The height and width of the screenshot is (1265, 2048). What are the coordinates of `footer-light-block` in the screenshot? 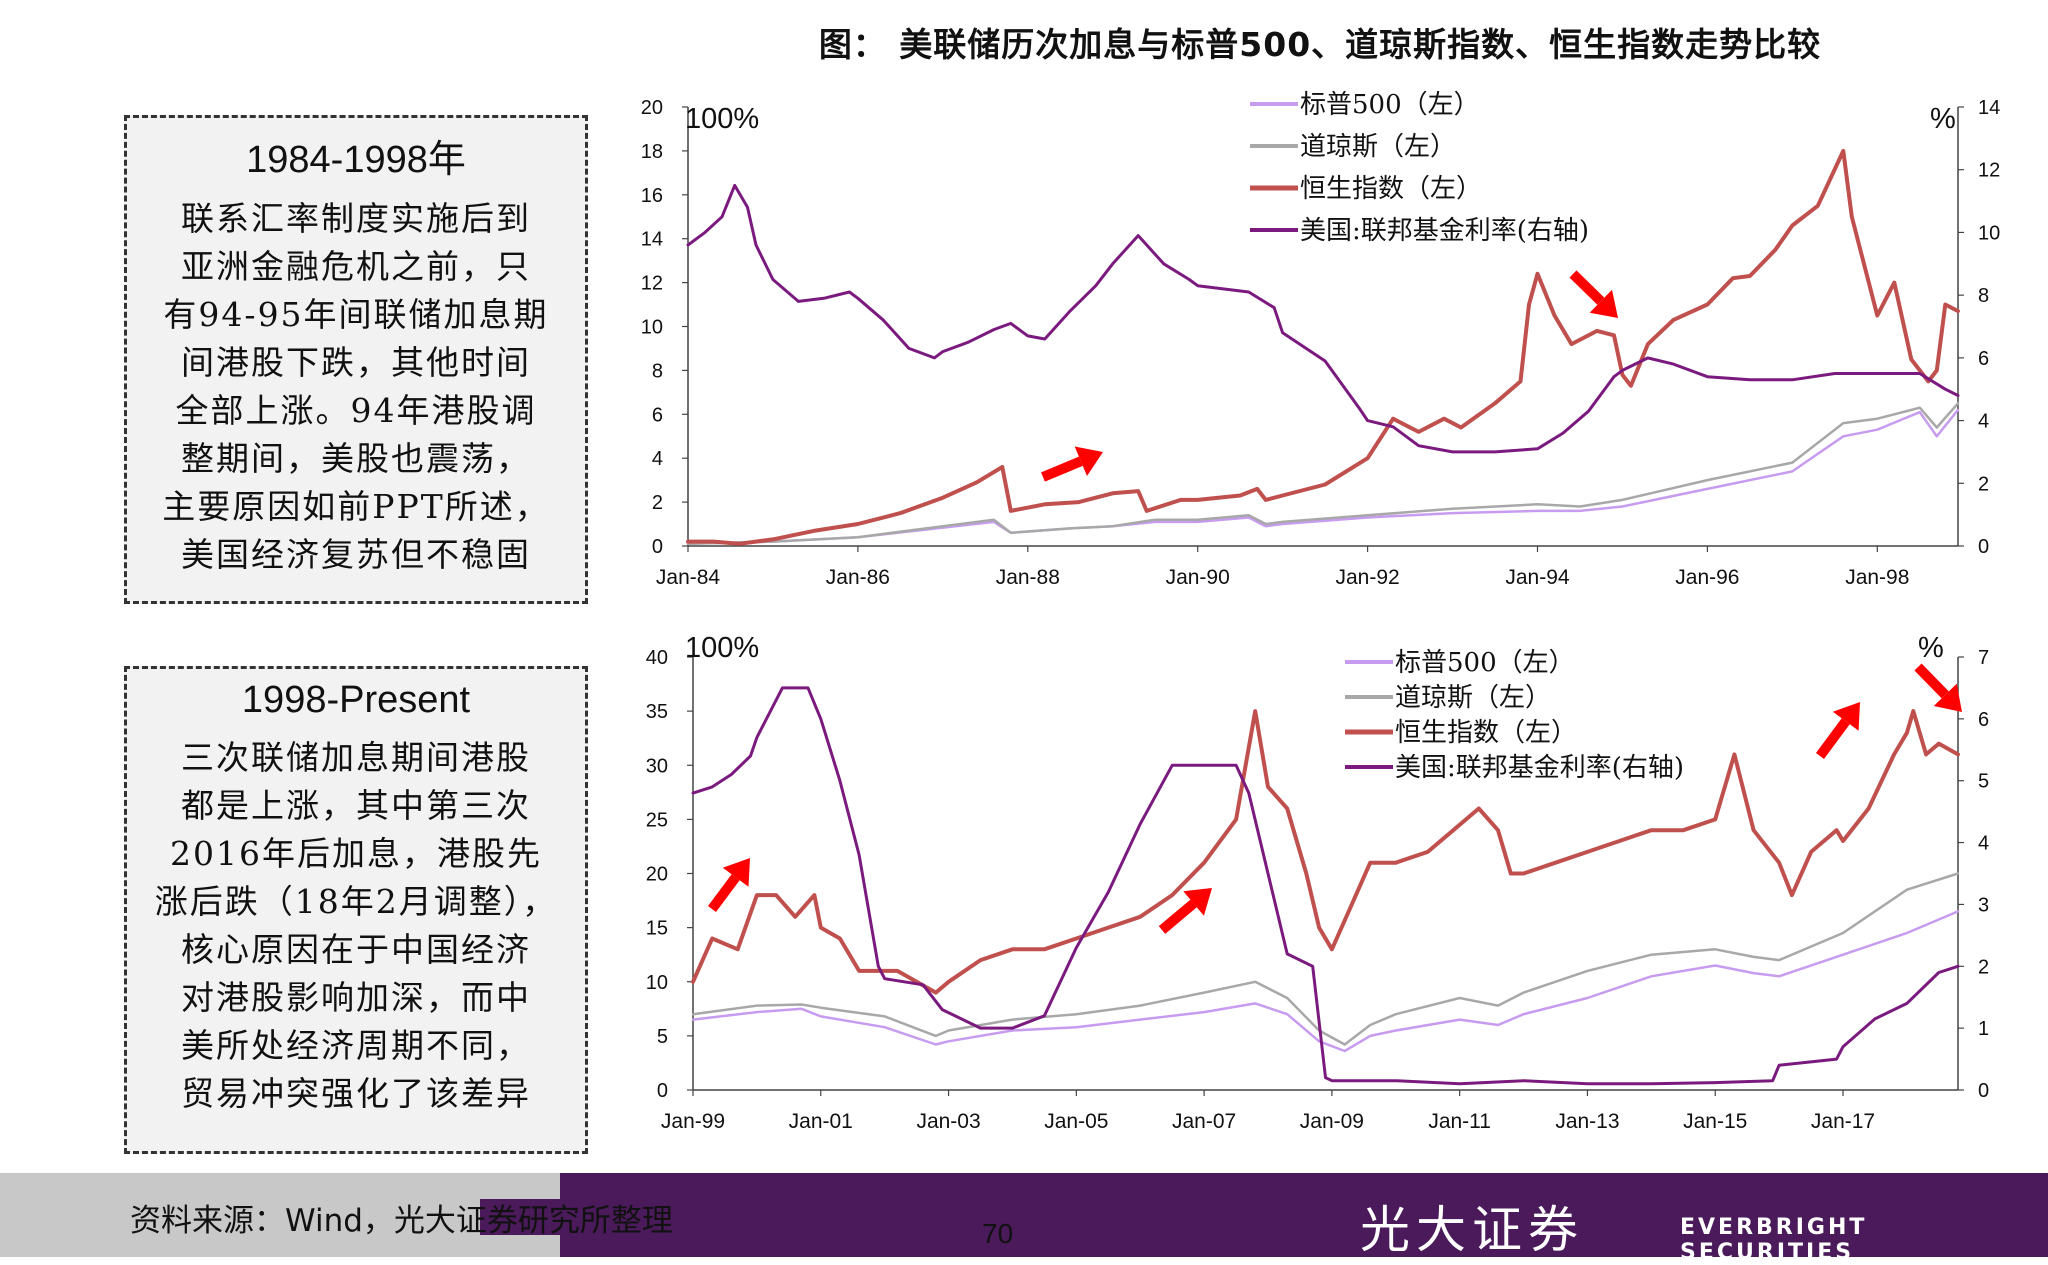 It's located at (280, 1215).